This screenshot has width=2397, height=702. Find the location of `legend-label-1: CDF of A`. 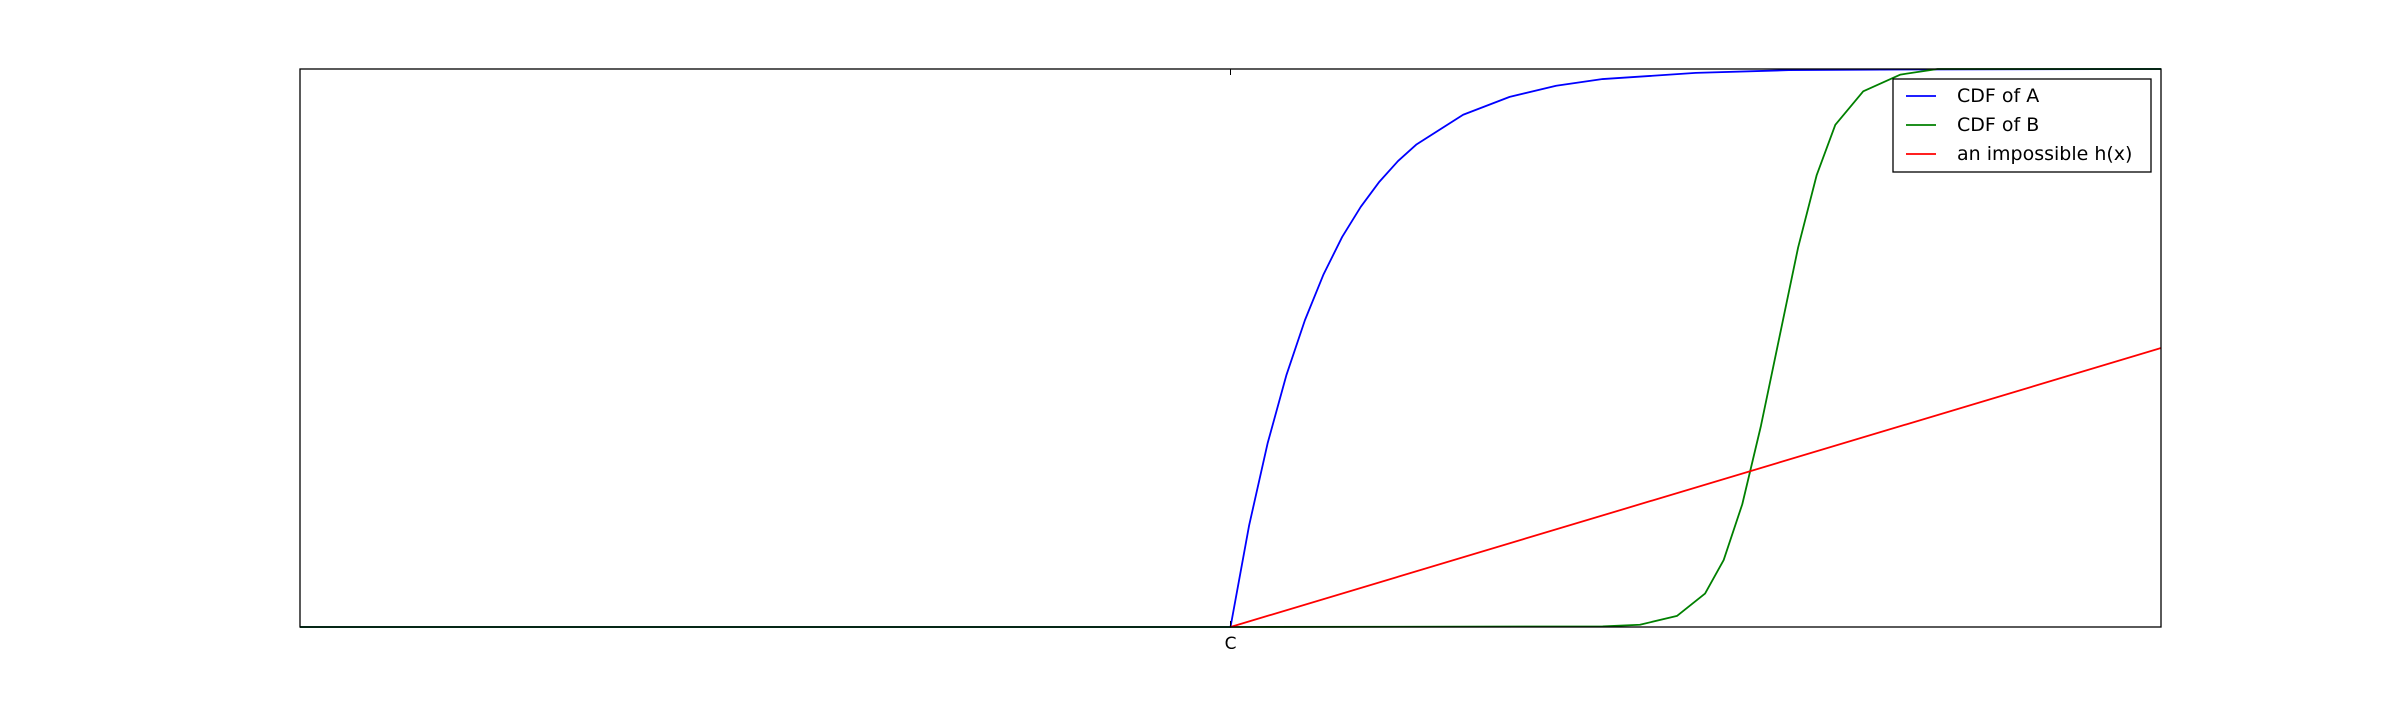

legend-label-1: CDF of A is located at coordinates (1998, 96).